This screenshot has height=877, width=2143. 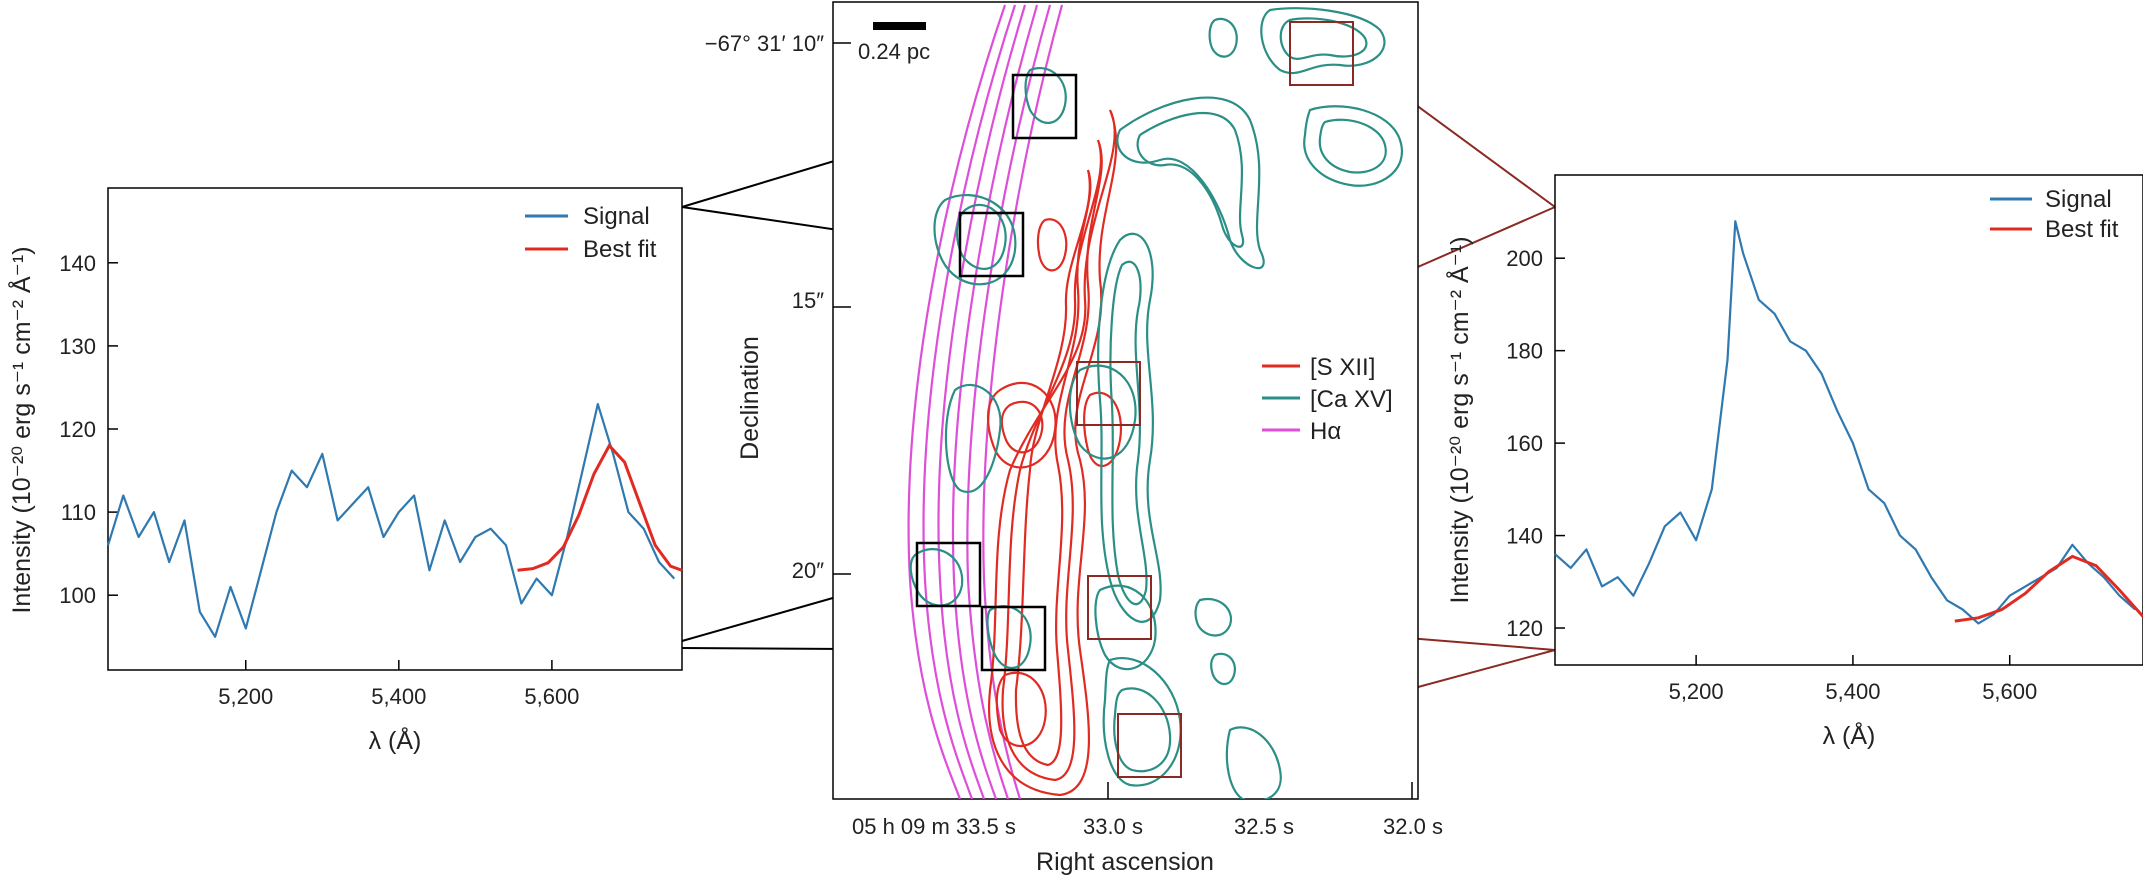 What do you see at coordinates (21, 429) in the screenshot?
I see `left-y-axis-label: Intensity (10⁻²⁰ erg s⁻¹ cm⁻² Å⁻¹)` at bounding box center [21, 429].